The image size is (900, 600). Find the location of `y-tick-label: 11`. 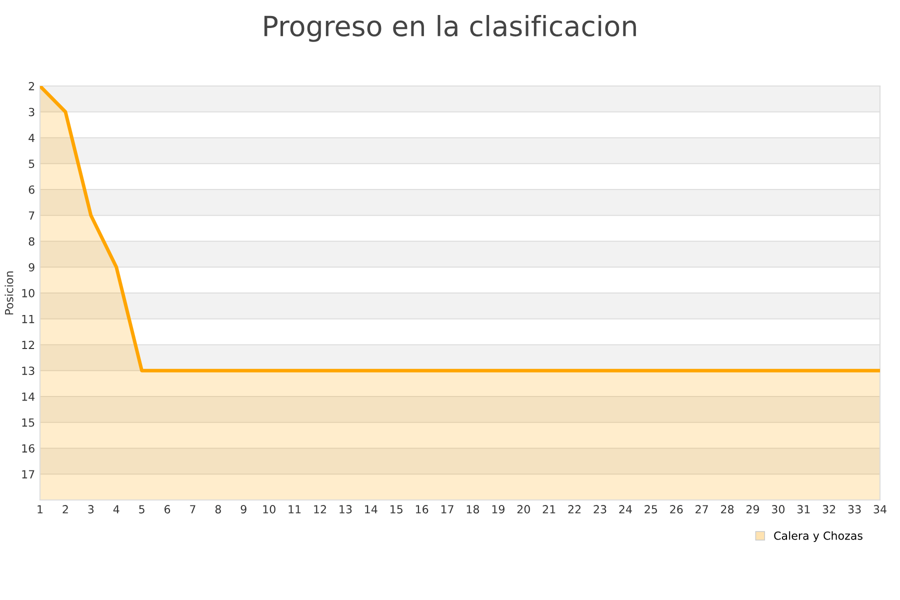

y-tick-label: 11 is located at coordinates (28, 319).